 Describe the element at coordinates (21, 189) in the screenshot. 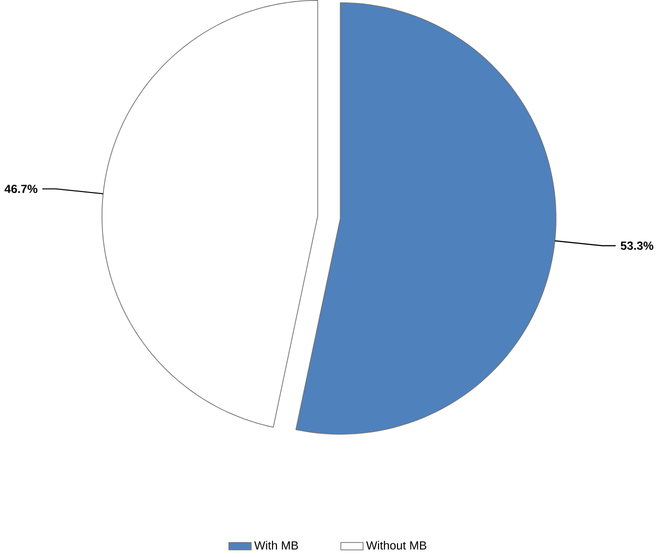

I see `data-label: 46.7%` at that location.